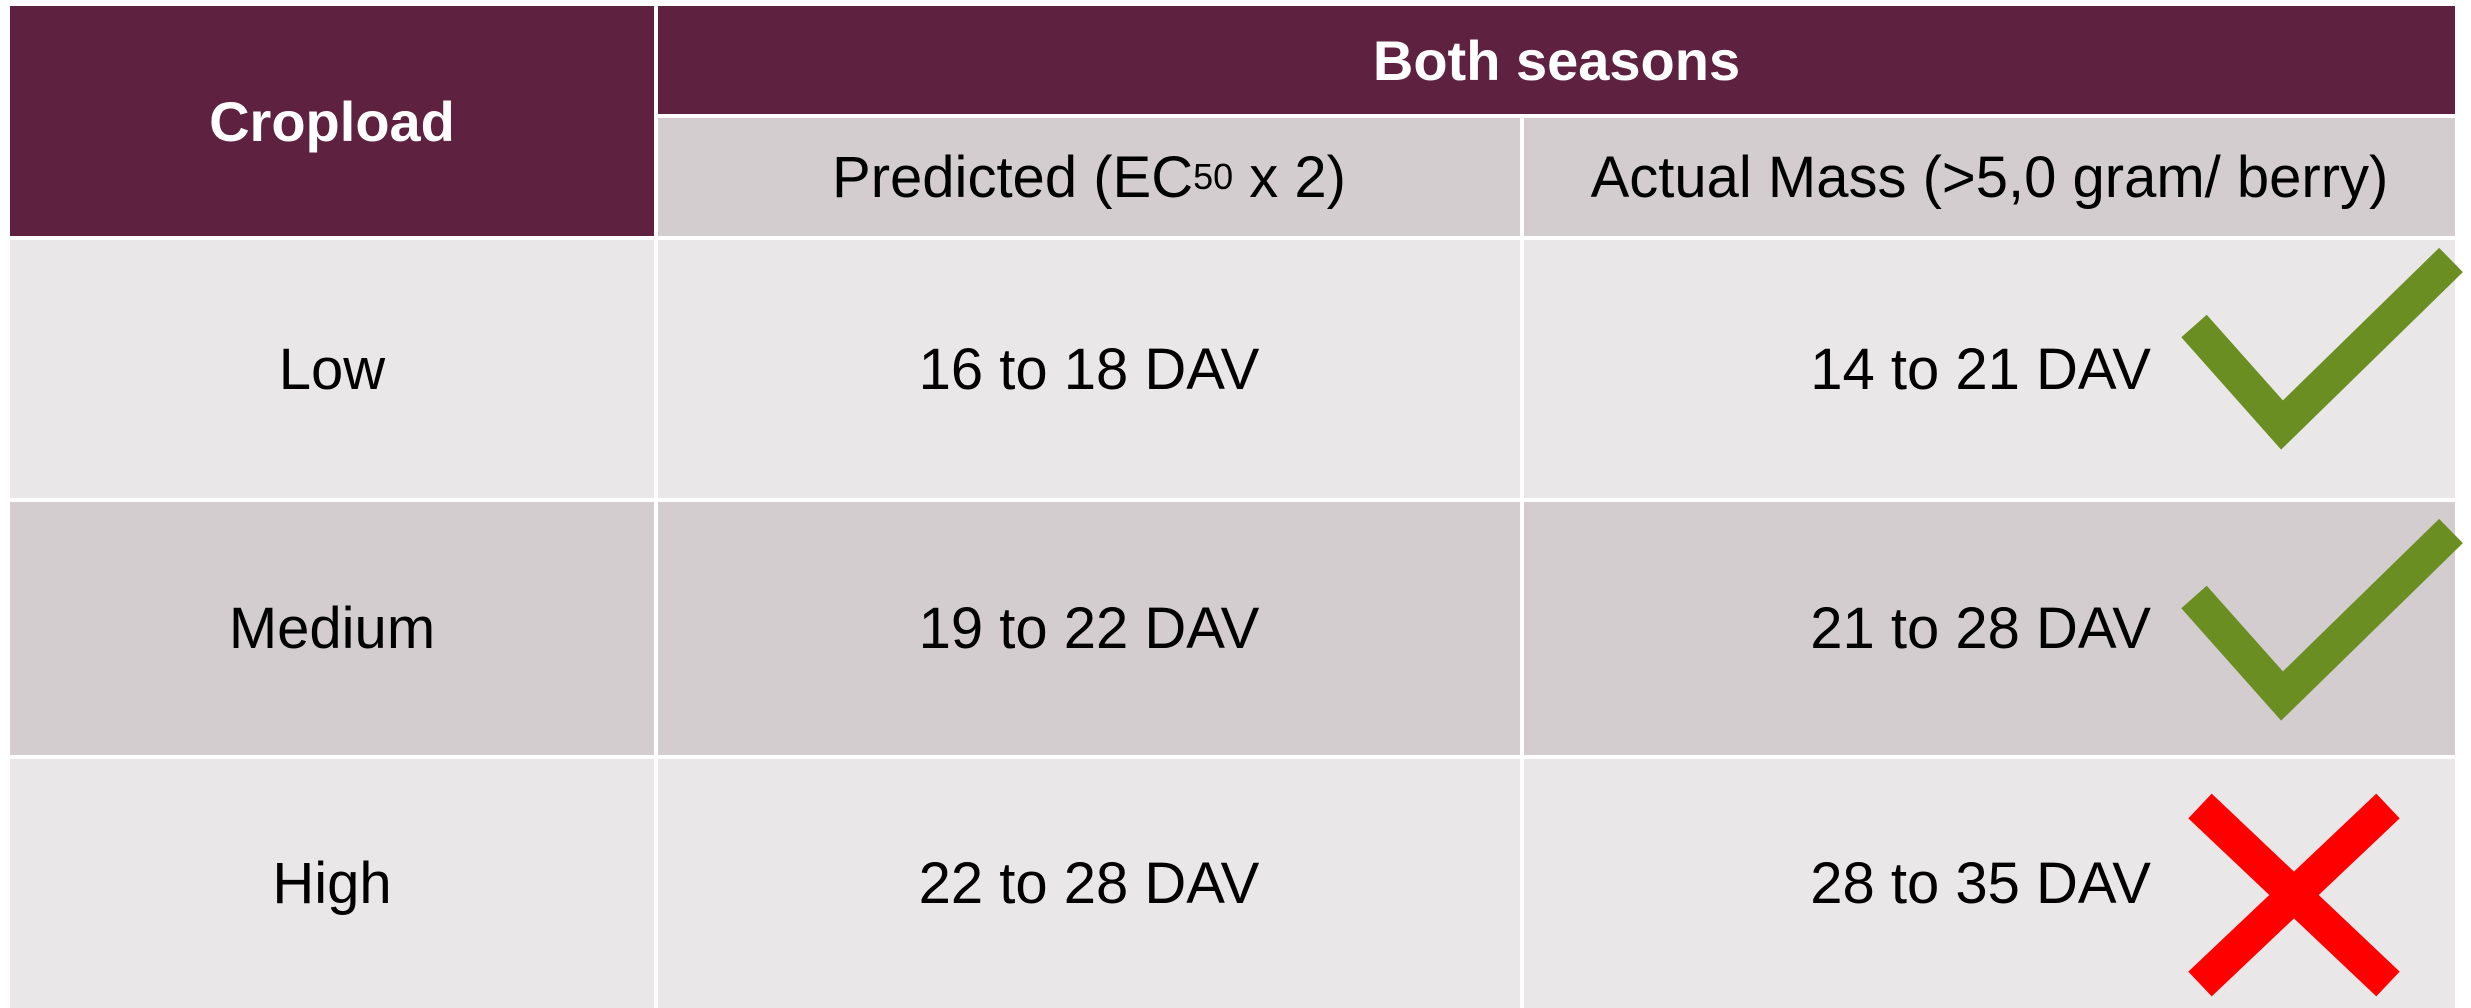  I want to click on predicted-header: Predicted (EC 50 x 2), so click(1089, 177).